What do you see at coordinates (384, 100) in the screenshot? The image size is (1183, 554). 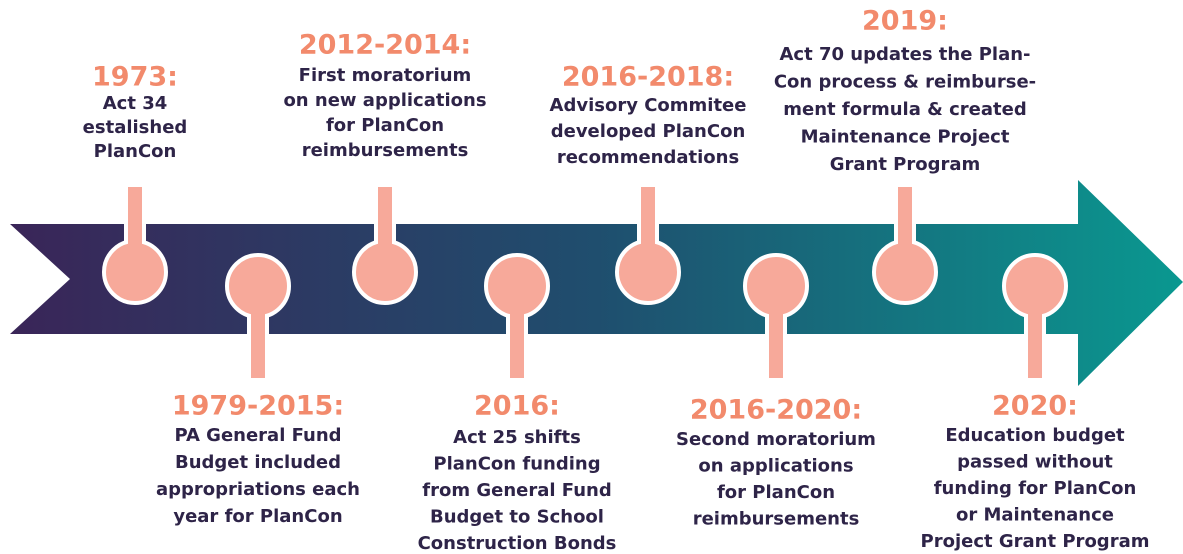 I see `event-text: on new applications` at bounding box center [384, 100].